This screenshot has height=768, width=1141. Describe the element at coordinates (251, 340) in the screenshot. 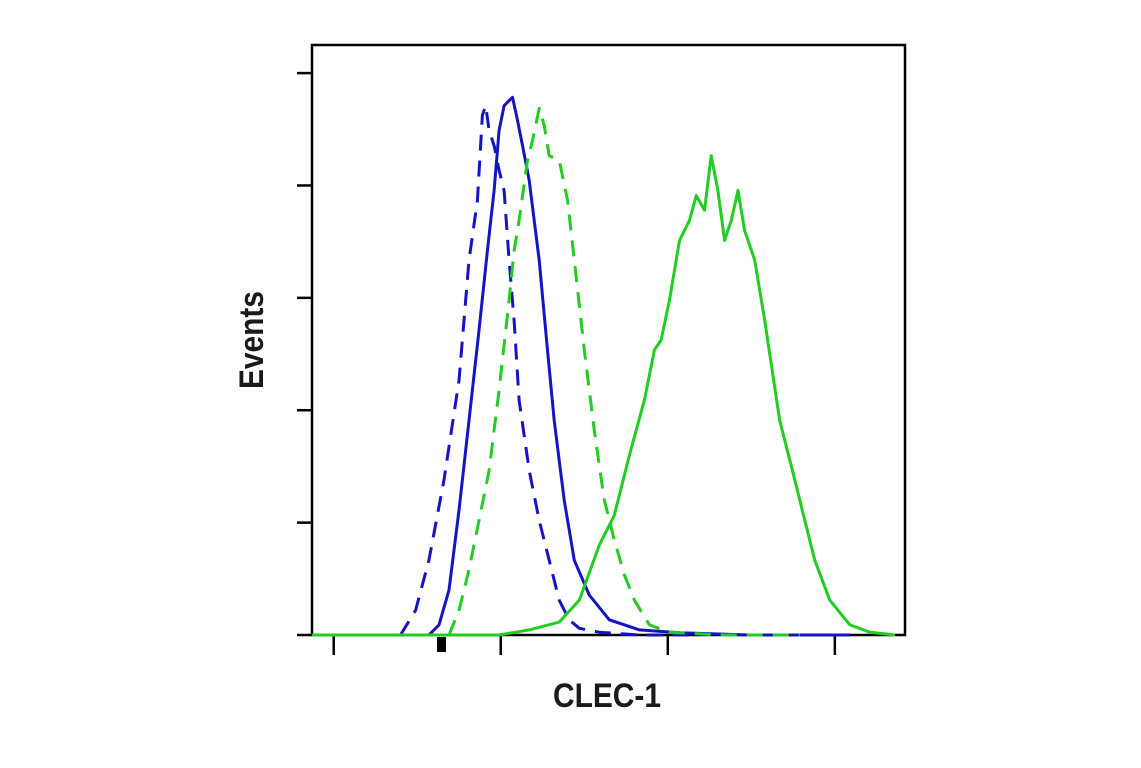

I see `y-axis-label: Events` at that location.